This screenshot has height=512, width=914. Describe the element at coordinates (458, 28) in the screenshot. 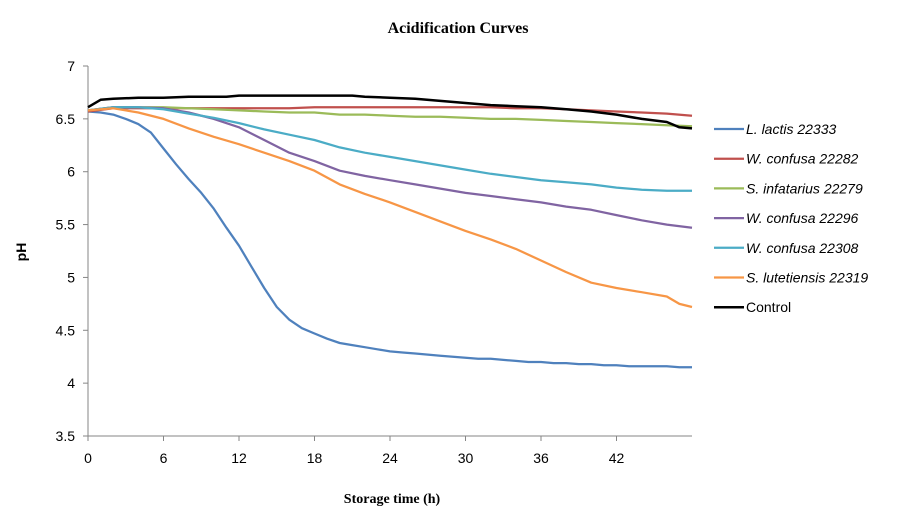

I see `chart-title: Acidification Curves` at that location.